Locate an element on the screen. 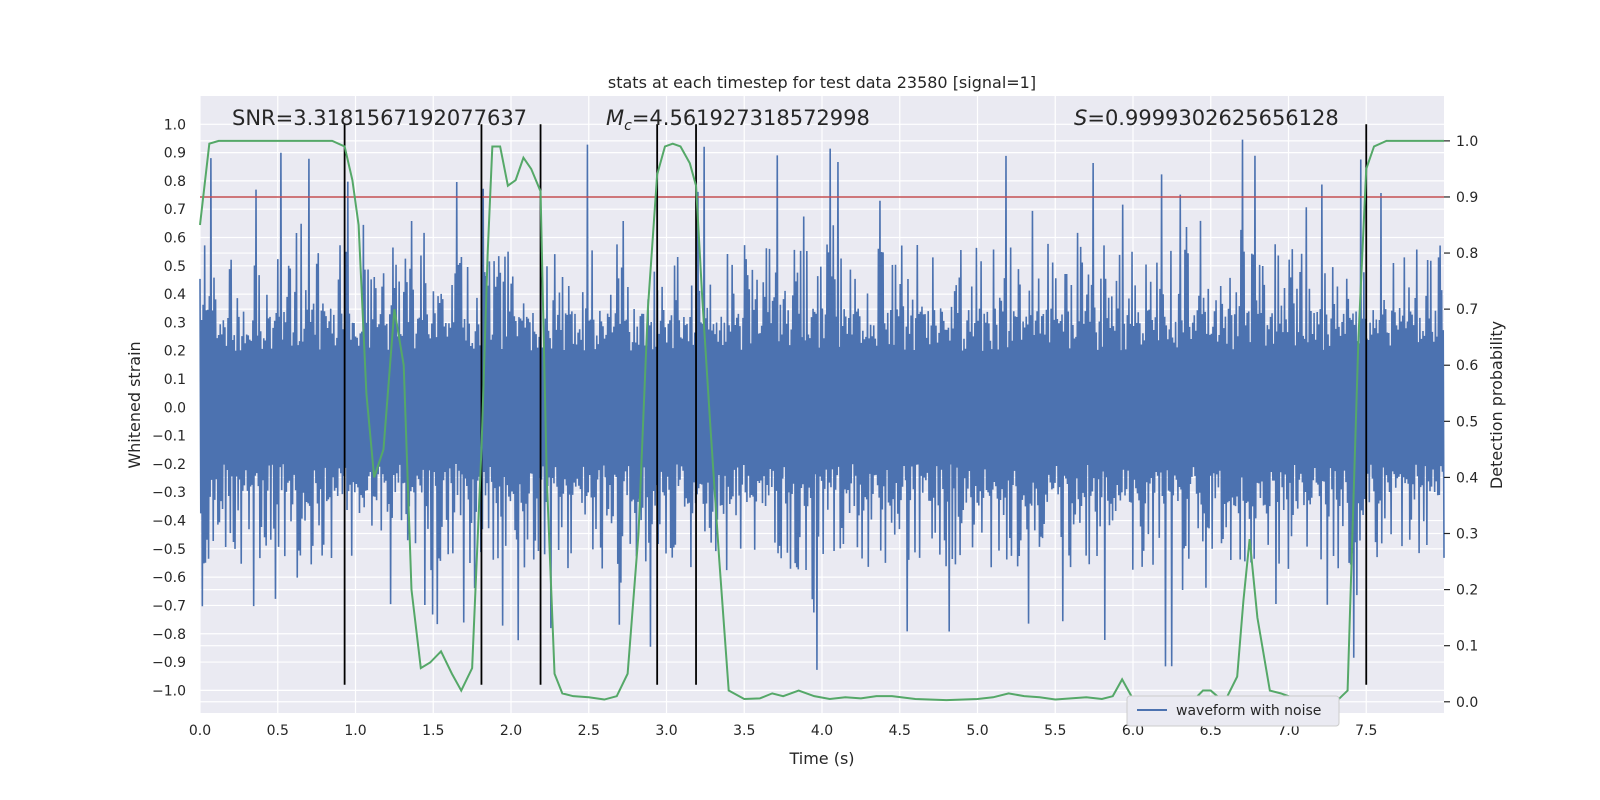  x-tick-label-12: 6.0 is located at coordinates (1133, 731).